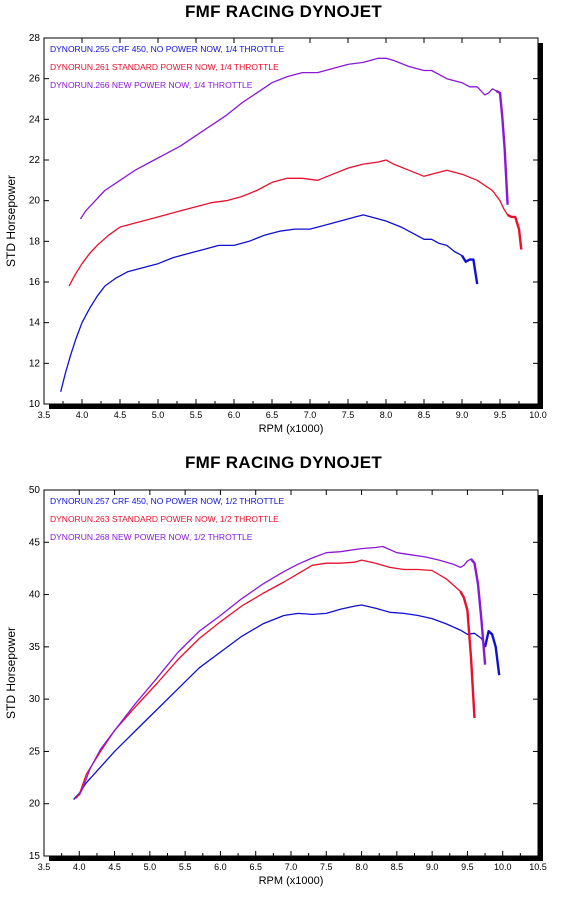 This screenshot has width=567, height=900. Describe the element at coordinates (35, 699) in the screenshot. I see `y-tick-label: 30` at that location.